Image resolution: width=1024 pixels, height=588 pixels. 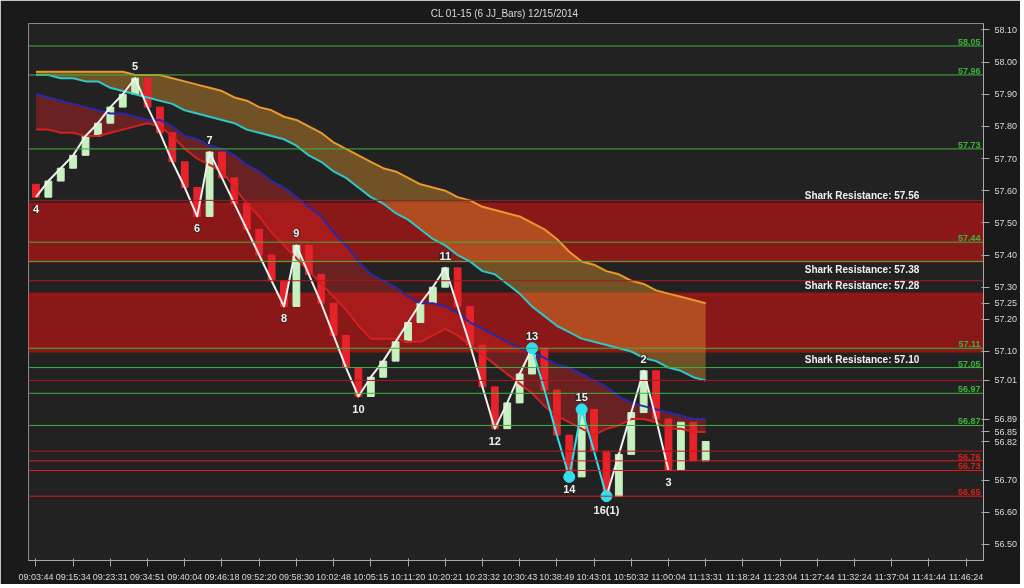 What do you see at coordinates (334, 576) in the screenshot?
I see `x-tick-label: 10:02:48` at bounding box center [334, 576].